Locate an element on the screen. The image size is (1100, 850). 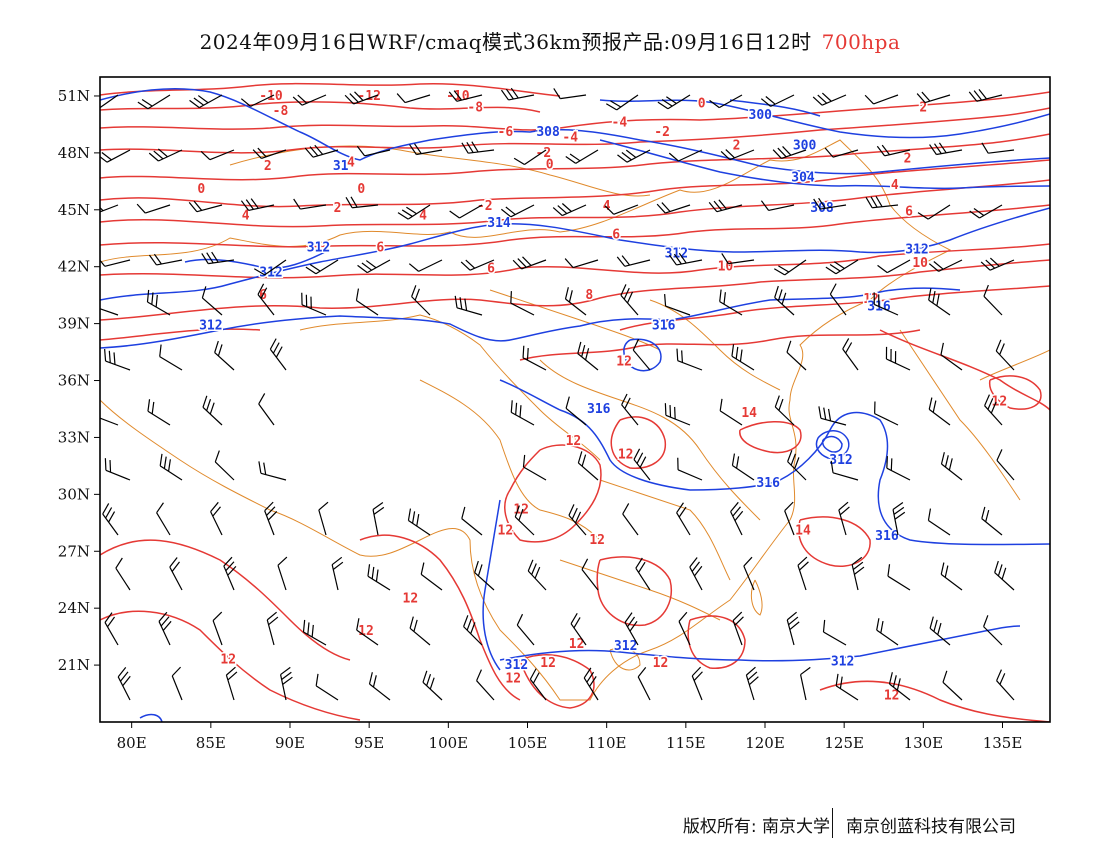
lon-tick-label: 135E is located at coordinates (1003, 743).